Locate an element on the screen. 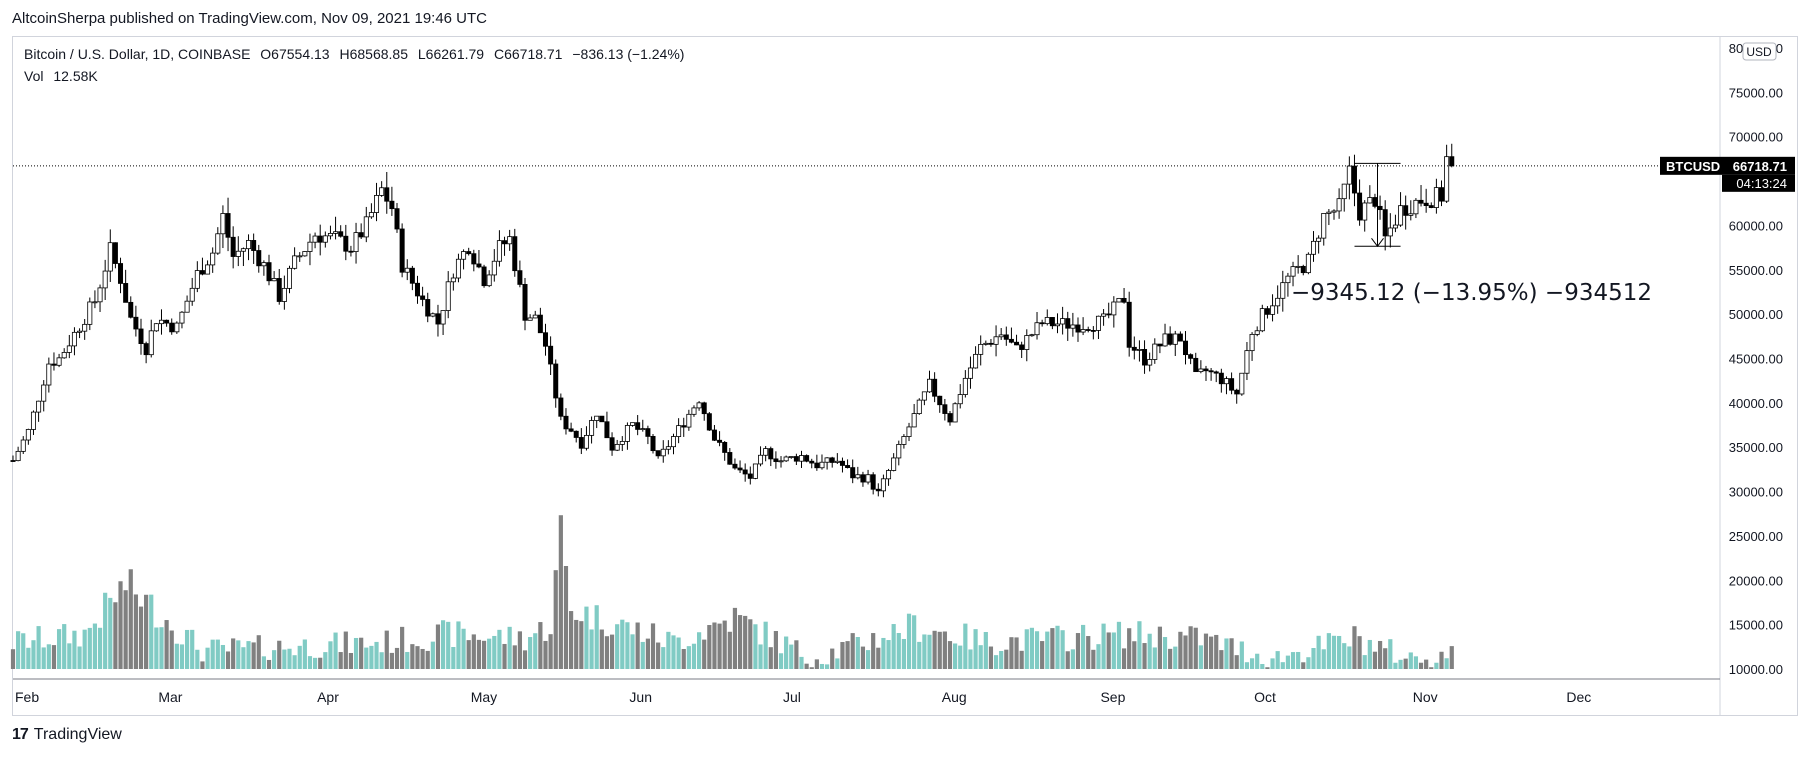 The height and width of the screenshot is (757, 1813). symbol-name: Bitcoin / U.S. Dollar, 1D, COINBASE is located at coordinates (137, 54).